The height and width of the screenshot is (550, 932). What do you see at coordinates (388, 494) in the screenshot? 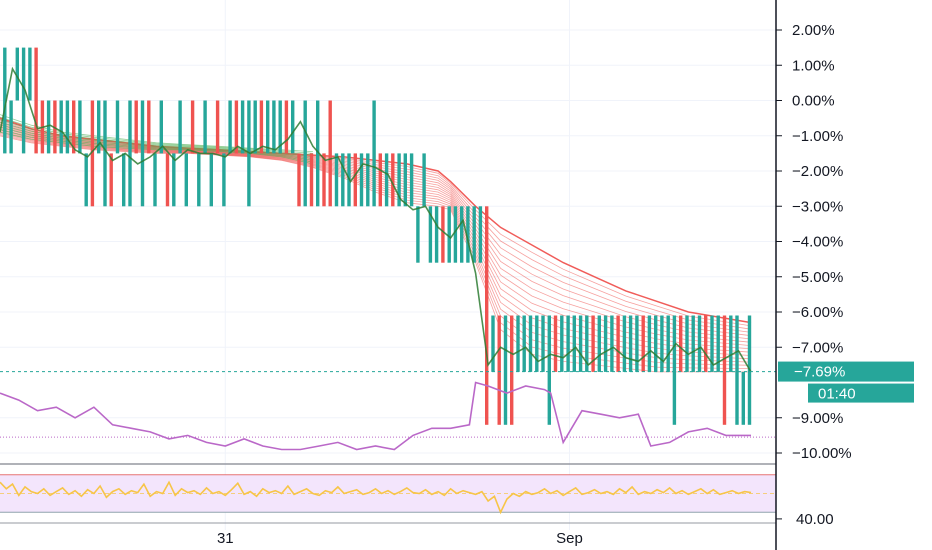
I see `oscillator-pane` at bounding box center [388, 494].